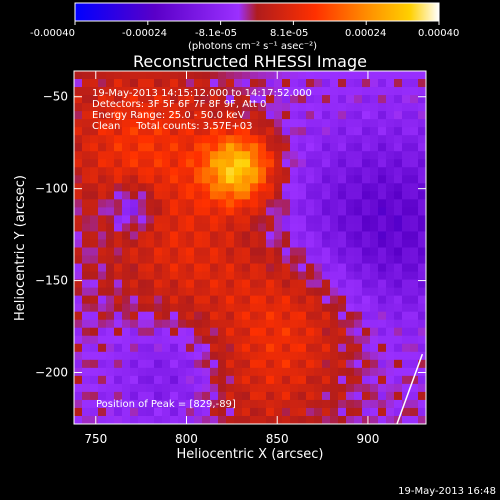 Image resolution: width=500 pixels, height=500 pixels. What do you see at coordinates (277, 439) in the screenshot?
I see `x-tick-label: 850` at bounding box center [277, 439].